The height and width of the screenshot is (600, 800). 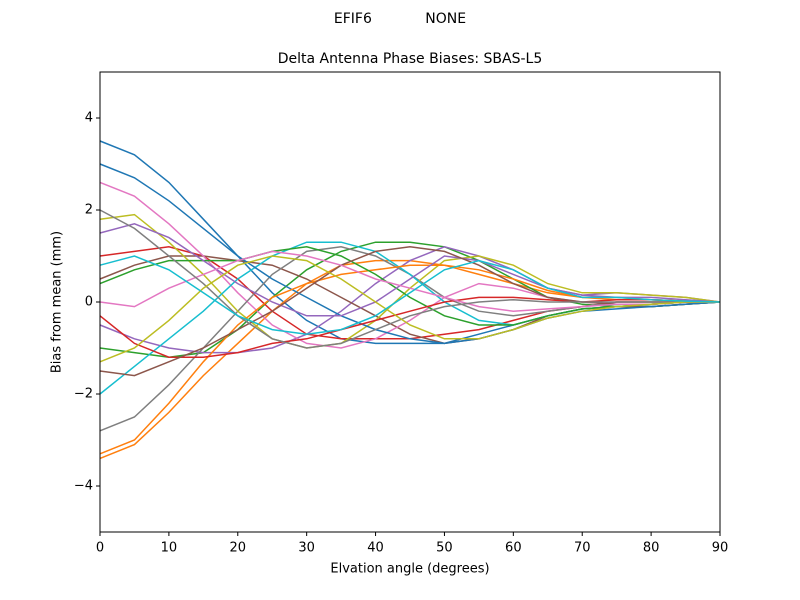 What do you see at coordinates (83, 394) in the screenshot?
I see `y-tick-label: −2` at bounding box center [83, 394].